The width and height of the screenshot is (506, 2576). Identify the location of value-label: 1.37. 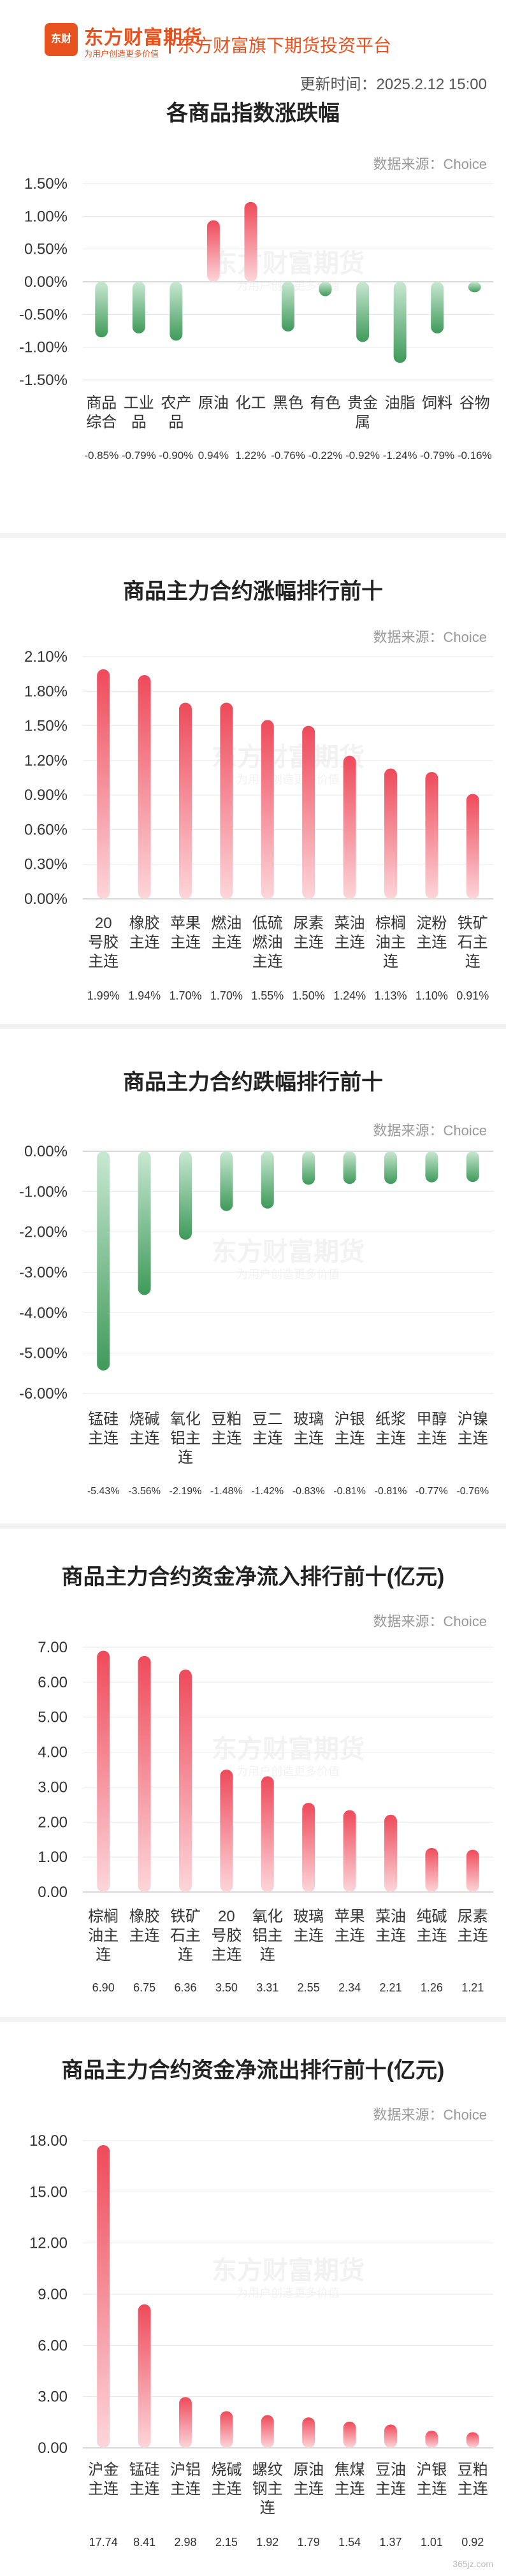
(390, 2542).